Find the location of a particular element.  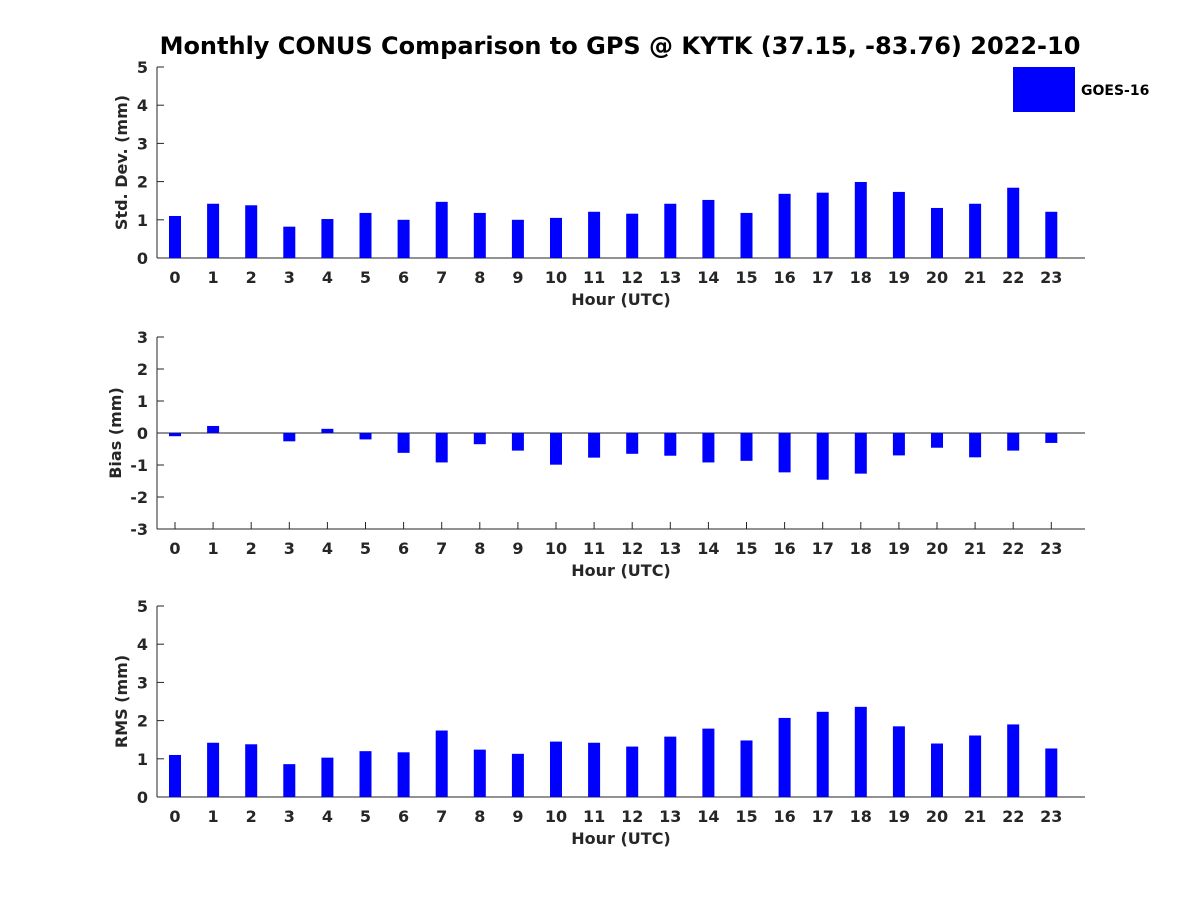

legend: GOES-16 is located at coordinates (1081, 89).